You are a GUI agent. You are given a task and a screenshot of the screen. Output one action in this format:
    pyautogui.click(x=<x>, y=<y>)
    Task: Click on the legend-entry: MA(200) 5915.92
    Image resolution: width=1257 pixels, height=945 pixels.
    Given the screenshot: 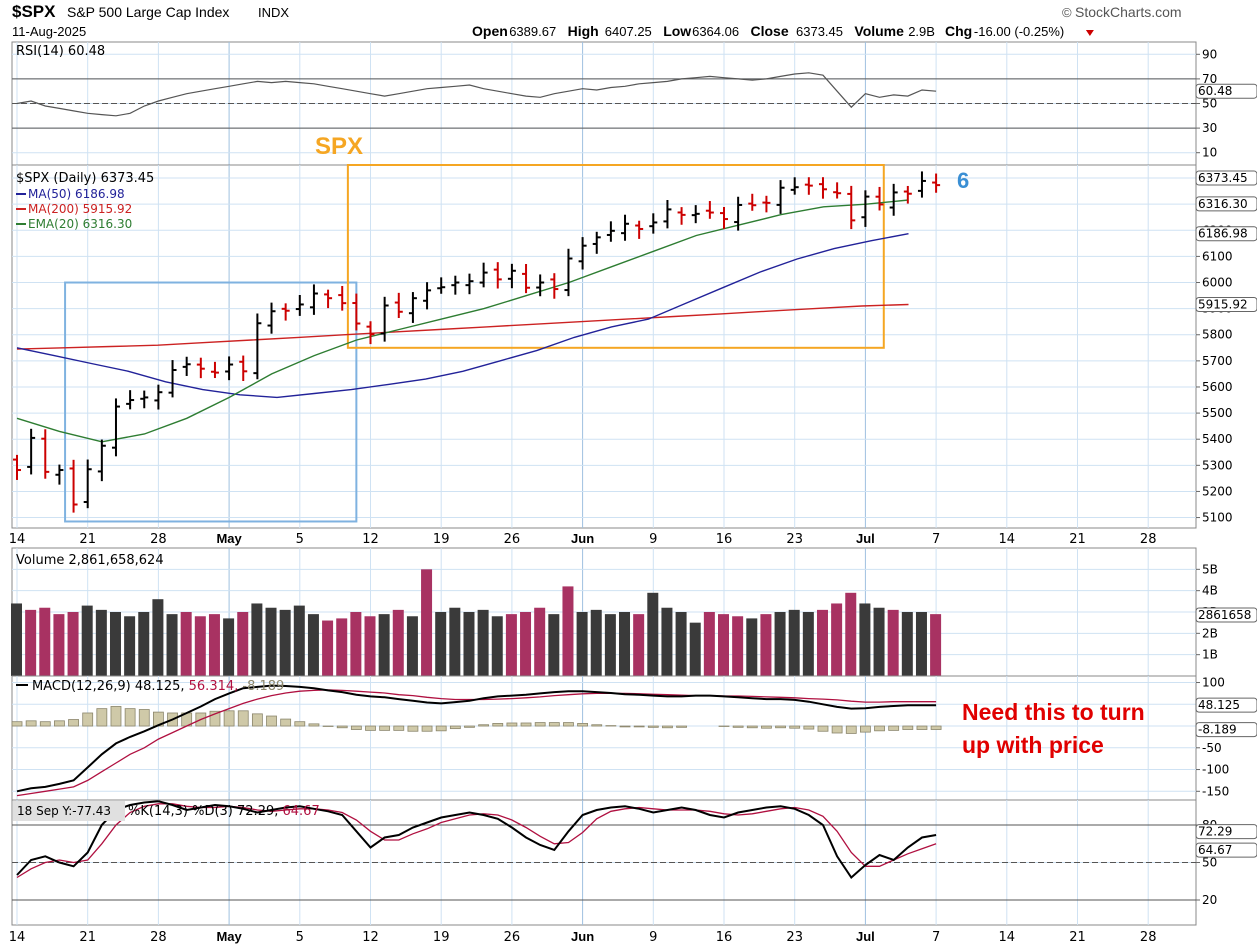 What is the action you would take?
    pyautogui.click(x=80, y=209)
    